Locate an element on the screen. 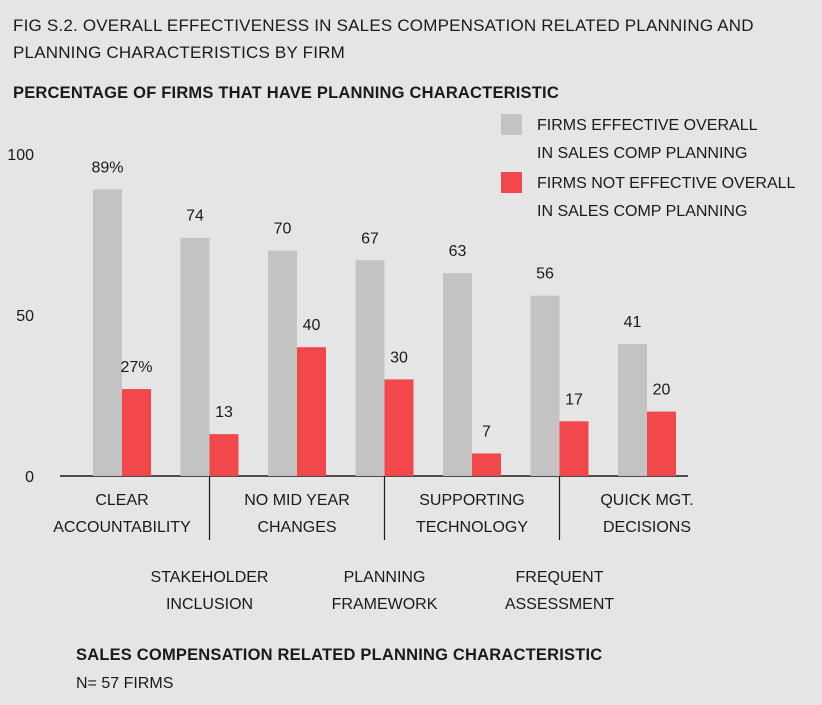  x-category-label: FREQUENT is located at coordinates (560, 577).